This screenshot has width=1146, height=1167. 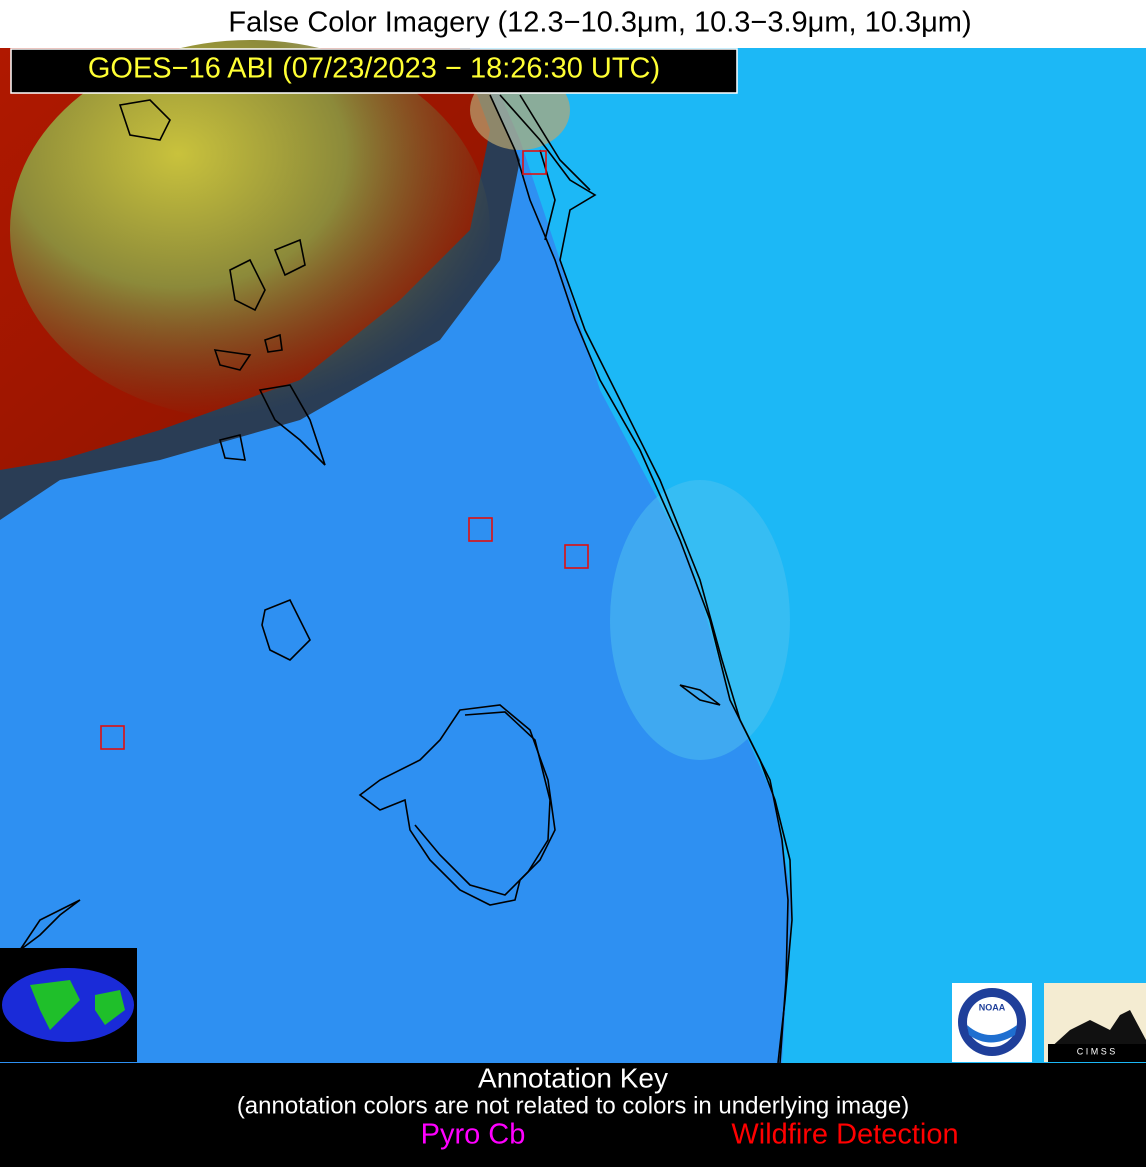 What do you see at coordinates (992, 1007) in the screenshot?
I see `logo-text: NOAA` at bounding box center [992, 1007].